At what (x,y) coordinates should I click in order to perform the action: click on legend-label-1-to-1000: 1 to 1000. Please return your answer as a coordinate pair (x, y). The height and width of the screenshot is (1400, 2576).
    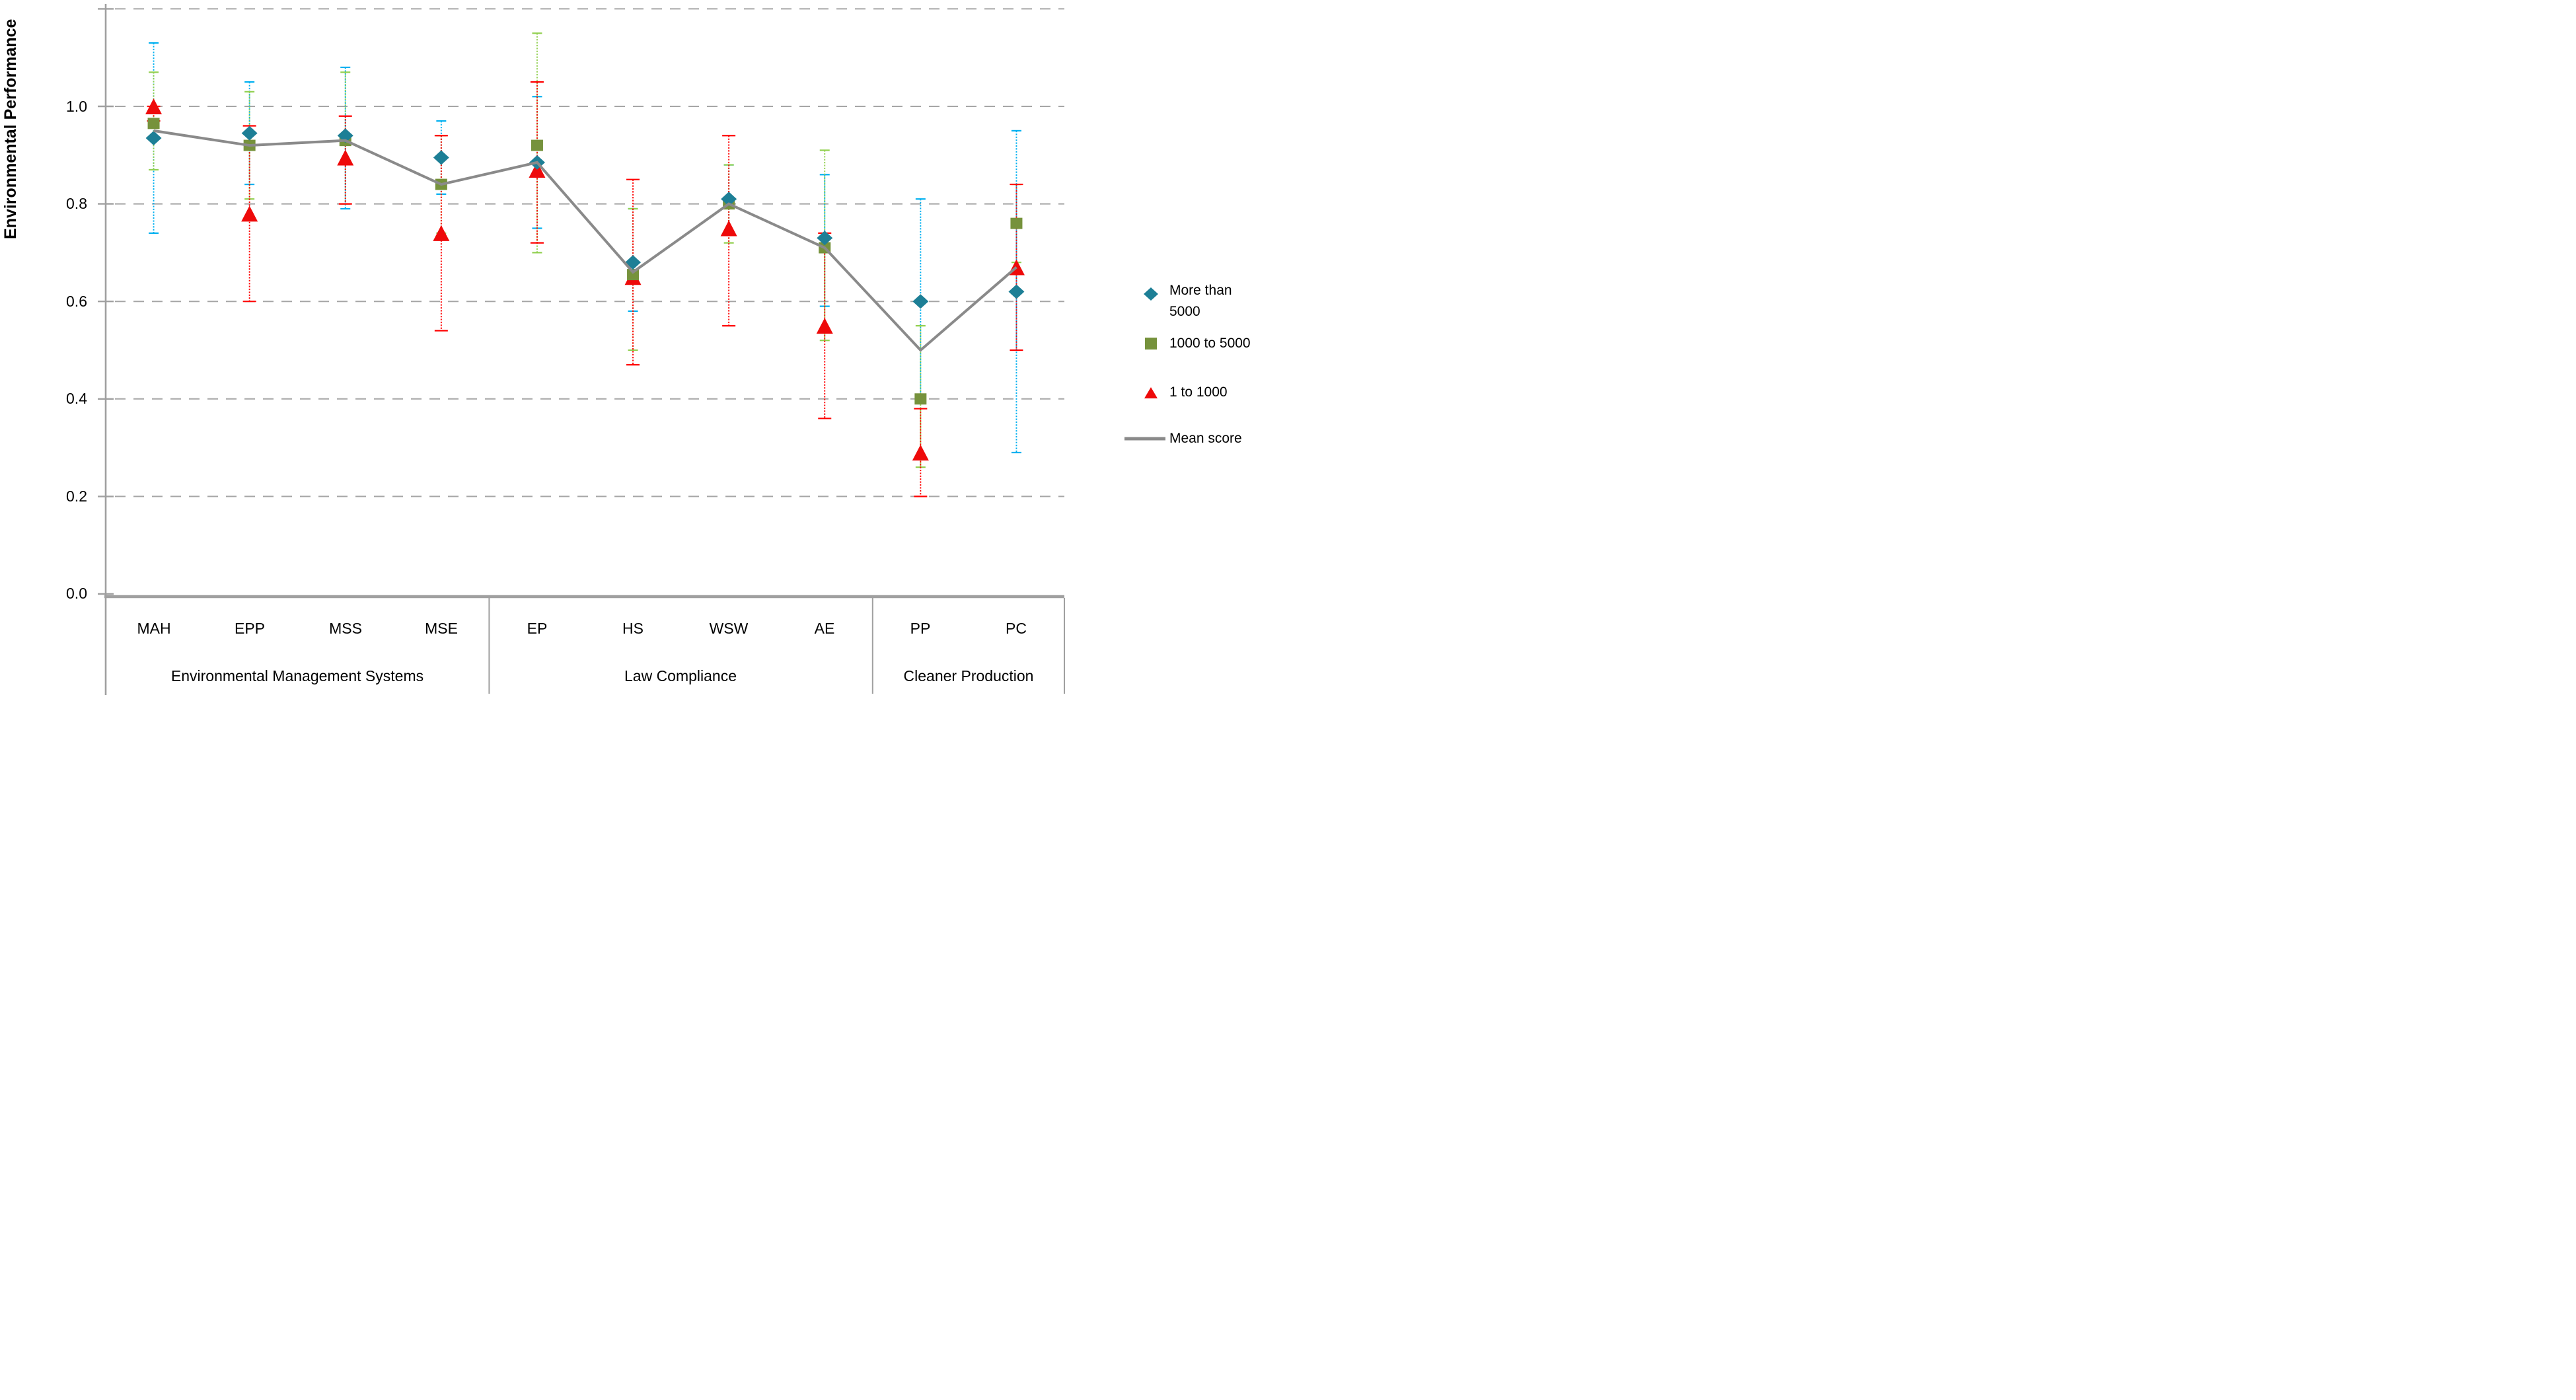
    Looking at the image, I should click on (1198, 393).